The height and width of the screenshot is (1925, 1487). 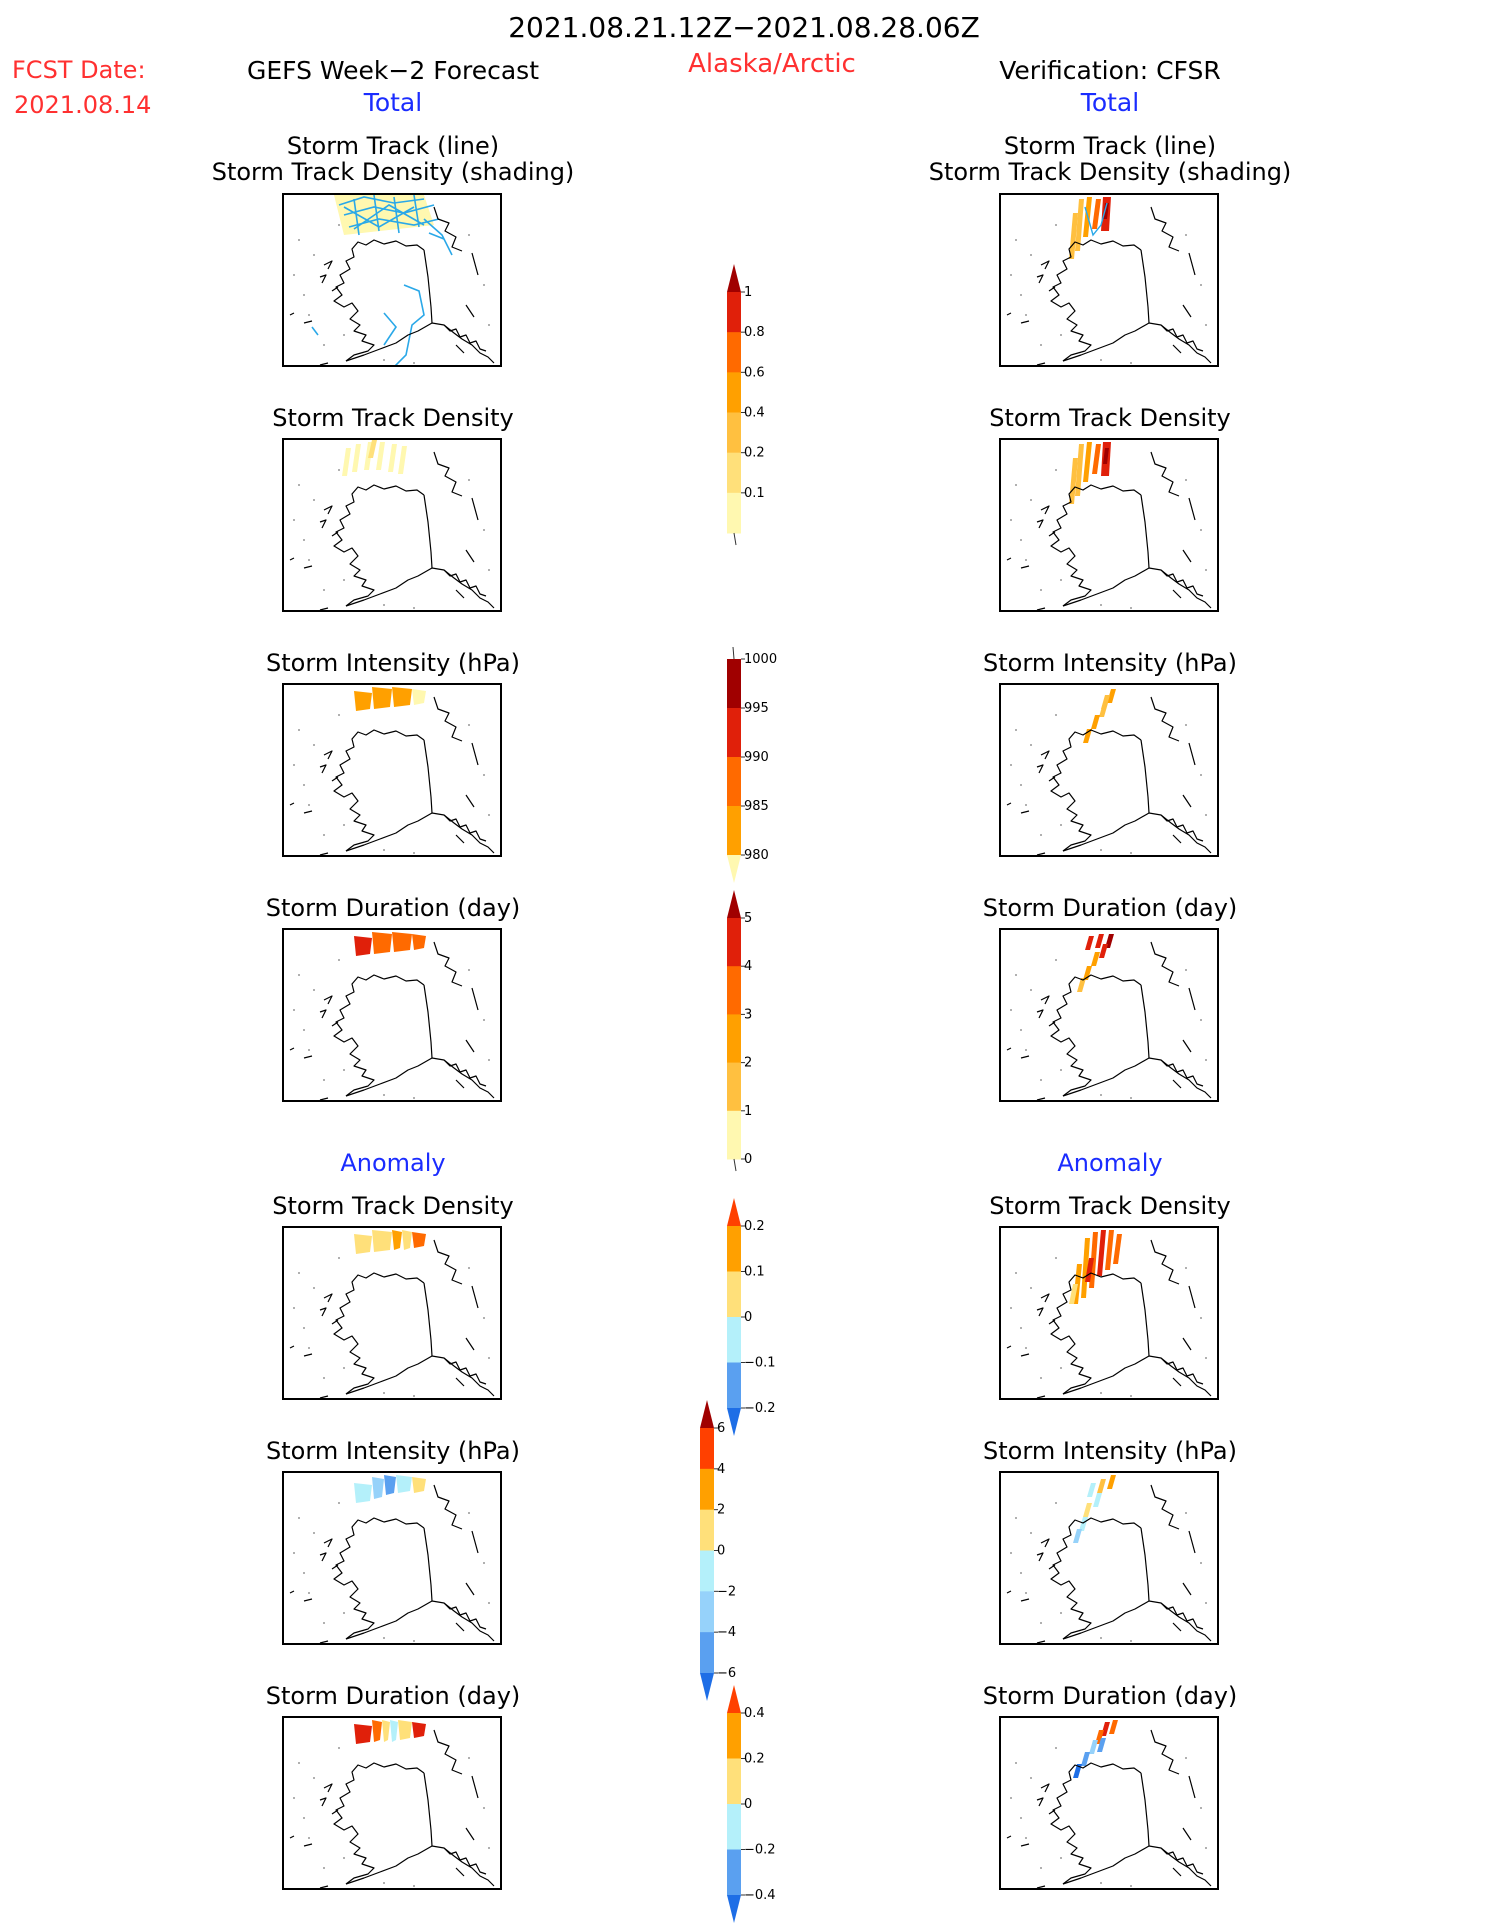 What do you see at coordinates (754, 1272) in the screenshot?
I see `colorbar-label-1: 0.1` at bounding box center [754, 1272].